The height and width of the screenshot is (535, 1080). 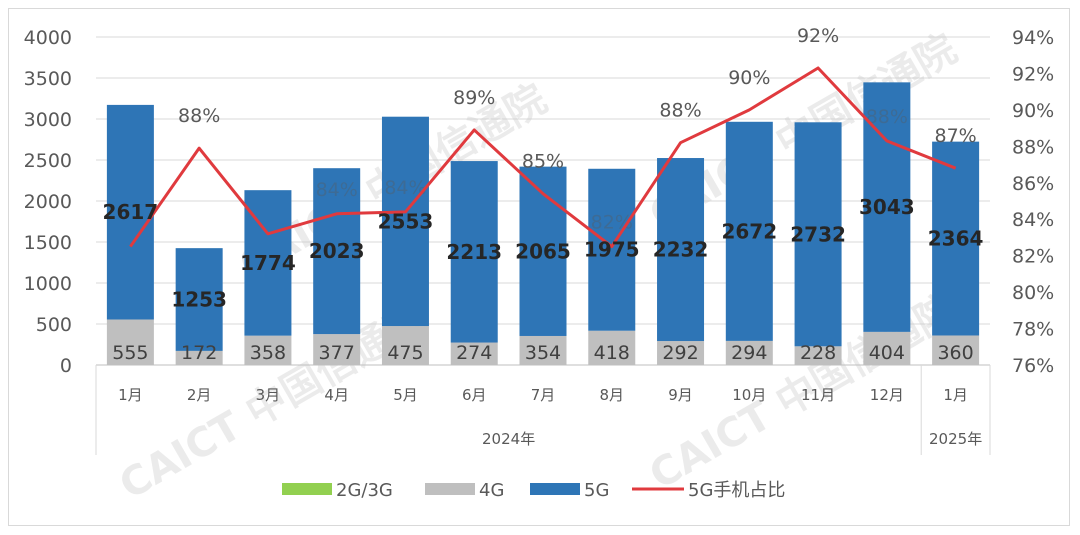 What do you see at coordinates (1033, 220) in the screenshot?
I see `y-right-tick-label: 84%` at bounding box center [1033, 220].